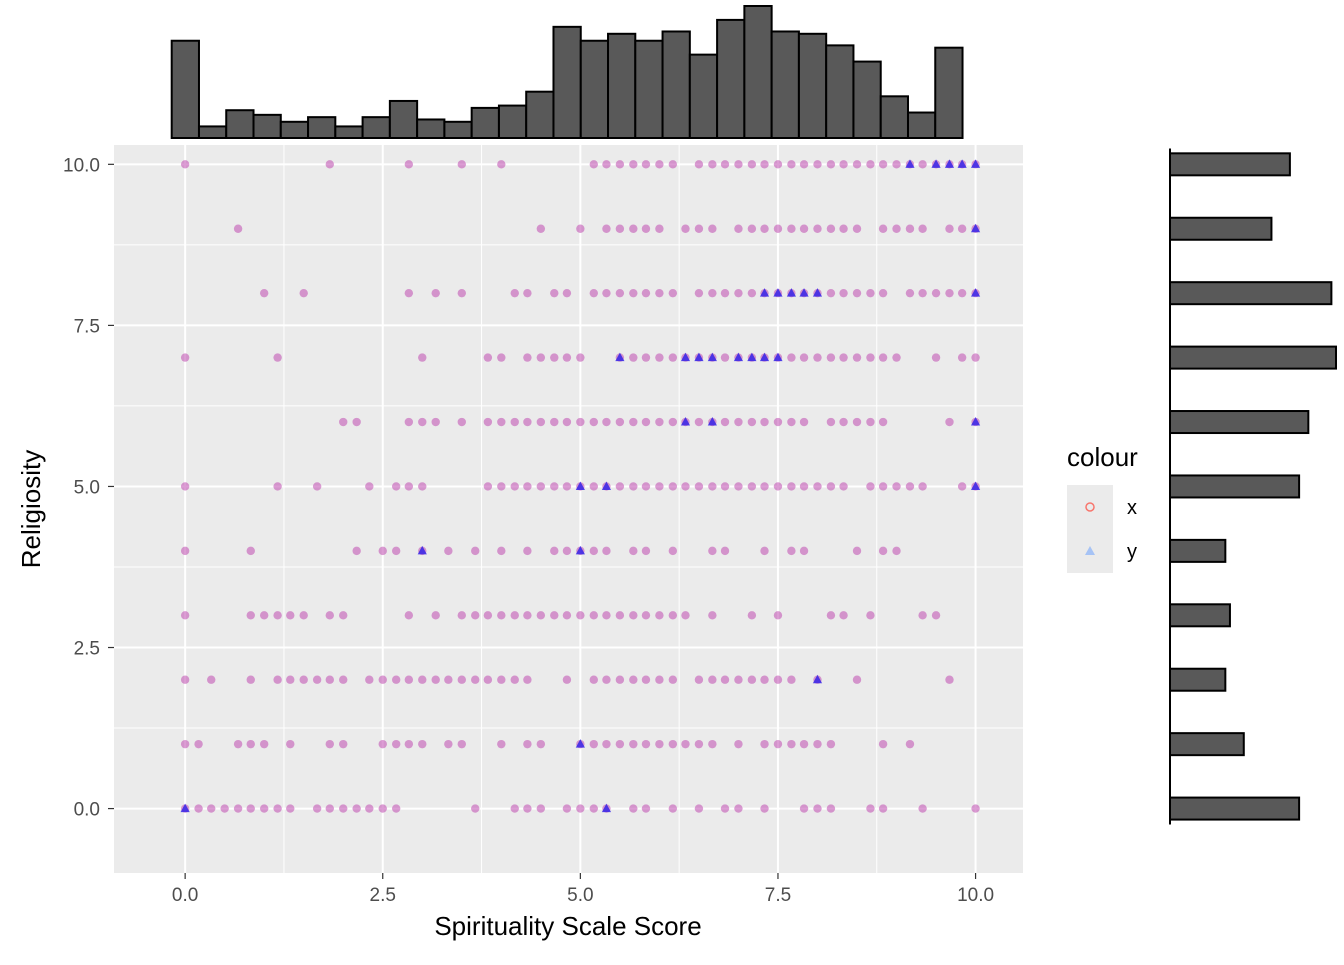 Image resolution: width=1344 pixels, height=965 pixels. Describe the element at coordinates (31, 509) in the screenshot. I see `y-axis-title: Religiosity` at that location.